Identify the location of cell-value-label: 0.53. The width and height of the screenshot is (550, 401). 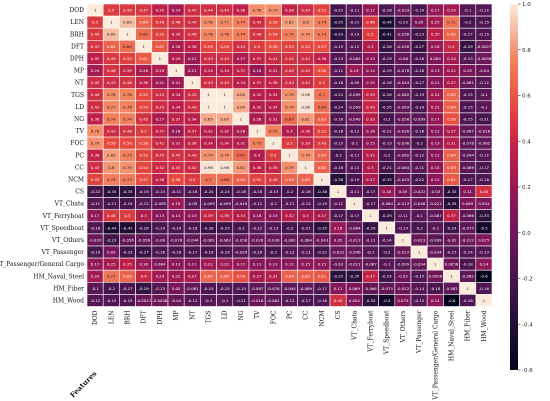
(322, 9).